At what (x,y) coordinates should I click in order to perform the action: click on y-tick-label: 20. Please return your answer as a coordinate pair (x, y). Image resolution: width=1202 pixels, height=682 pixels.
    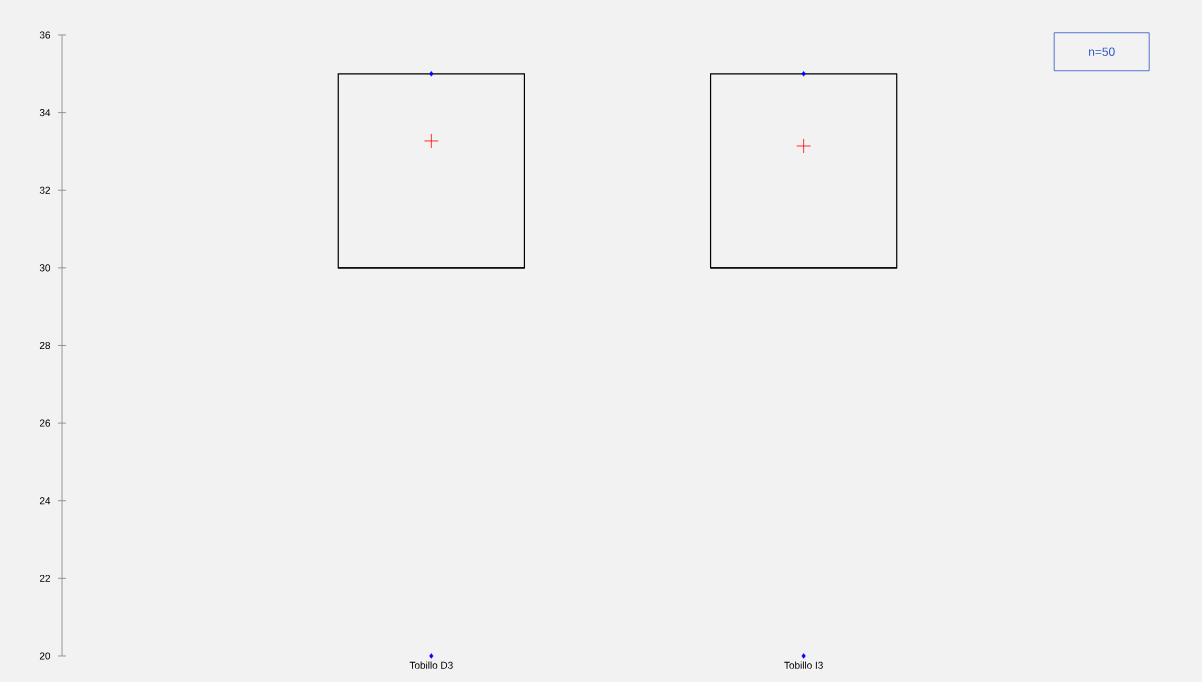
    Looking at the image, I should click on (45, 656).